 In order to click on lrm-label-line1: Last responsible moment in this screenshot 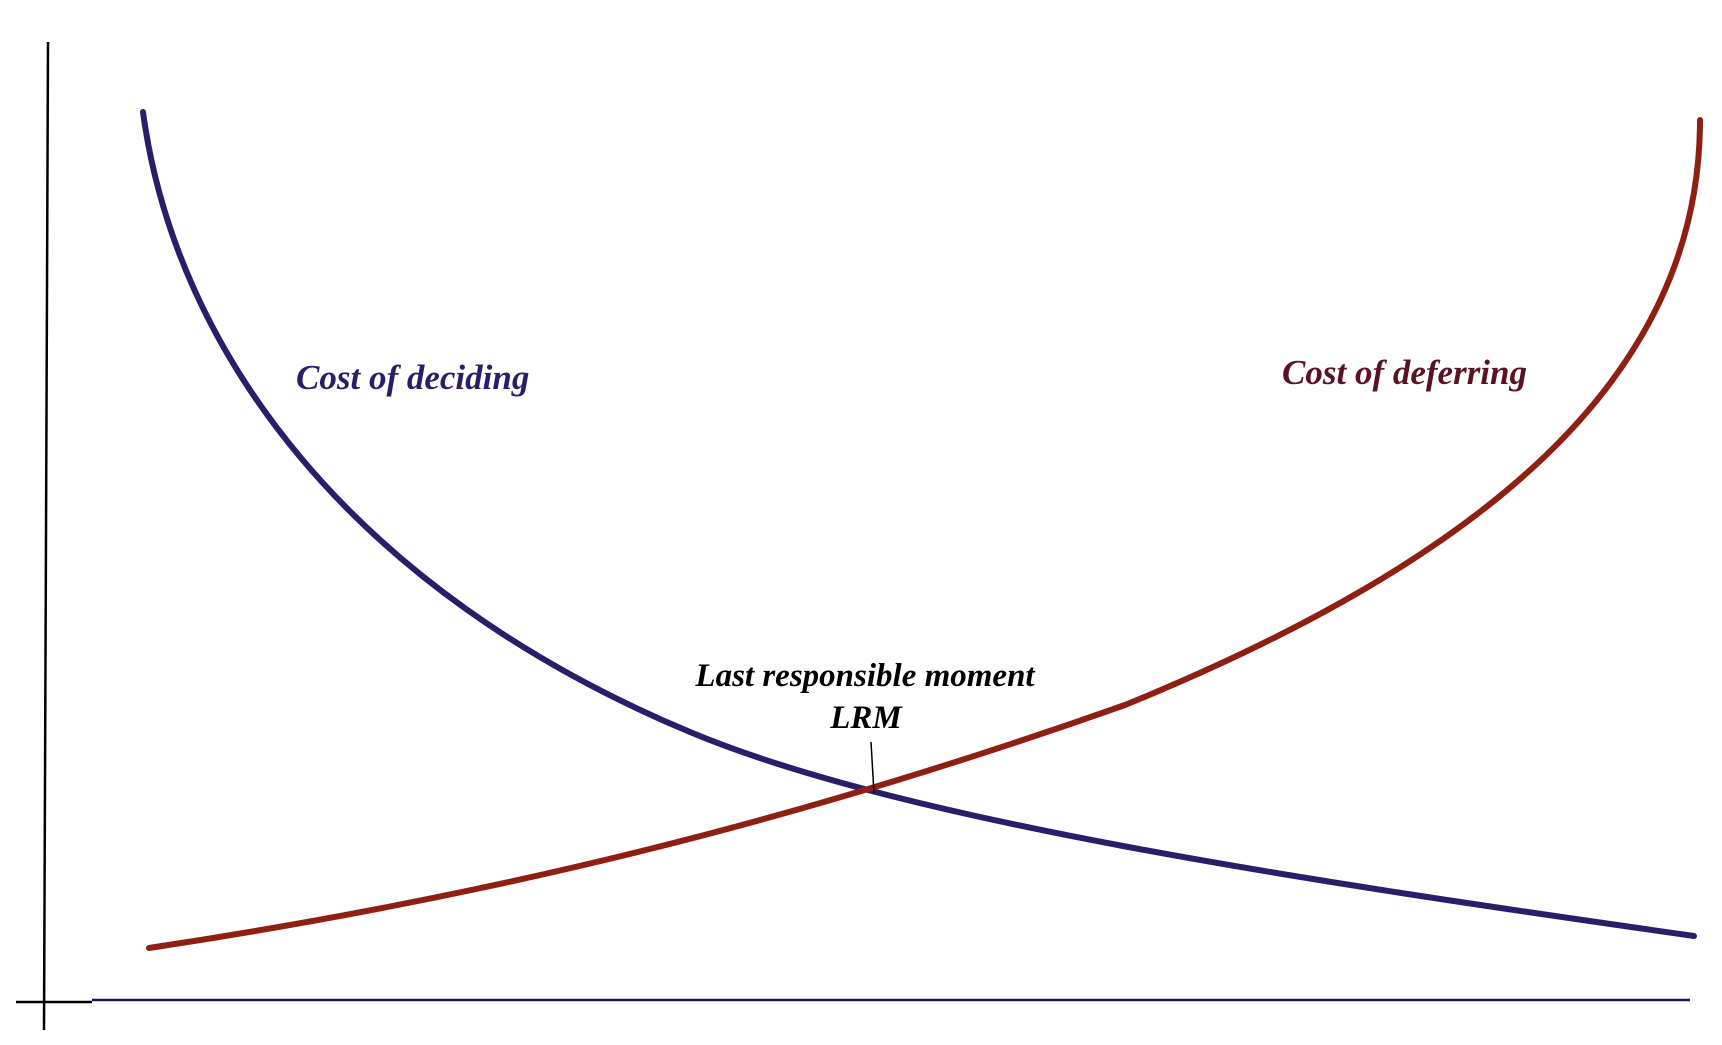, I will do `click(864, 676)`.